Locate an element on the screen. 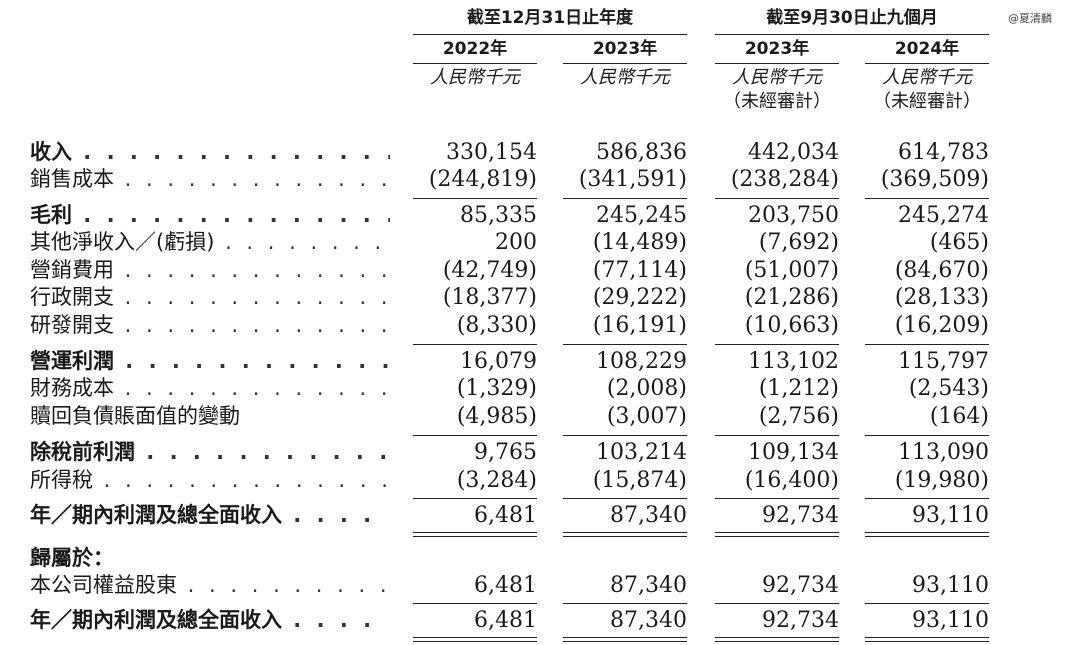  value-cell: (1,329) is located at coordinates (496, 388).